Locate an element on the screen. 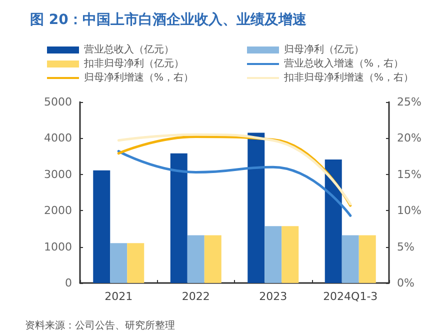 The image size is (441, 333). y-tick-label: 3000 is located at coordinates (58, 174).